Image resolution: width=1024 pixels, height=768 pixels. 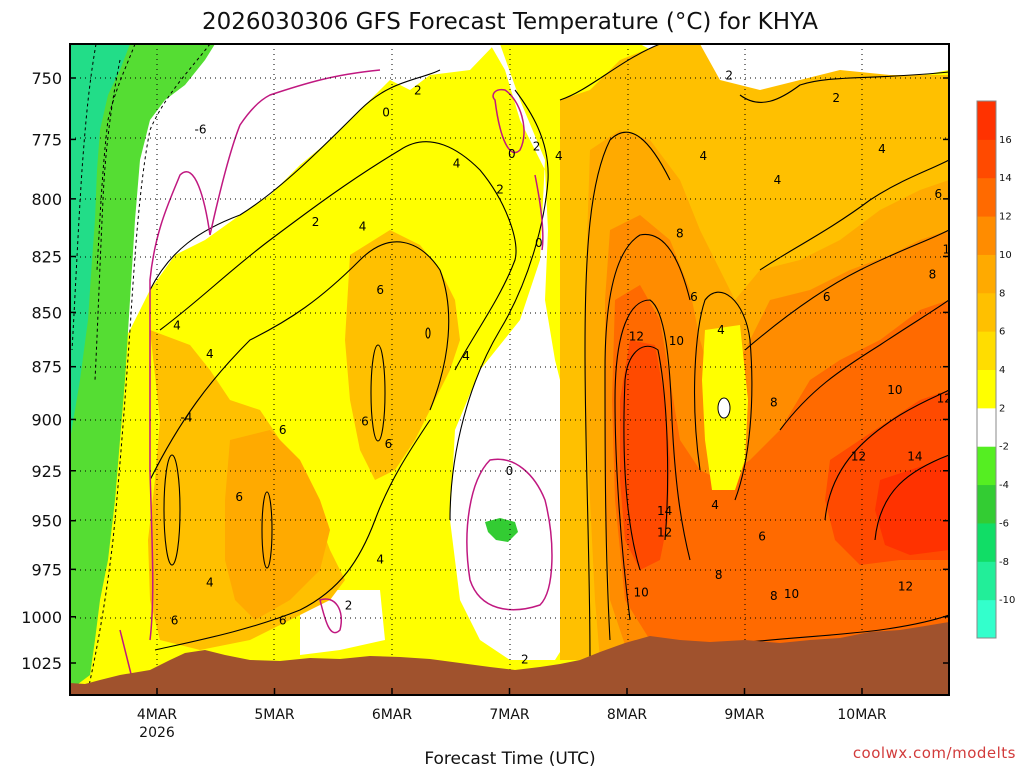 I want to click on x-tick-label: 10MAR, so click(x=861, y=715).